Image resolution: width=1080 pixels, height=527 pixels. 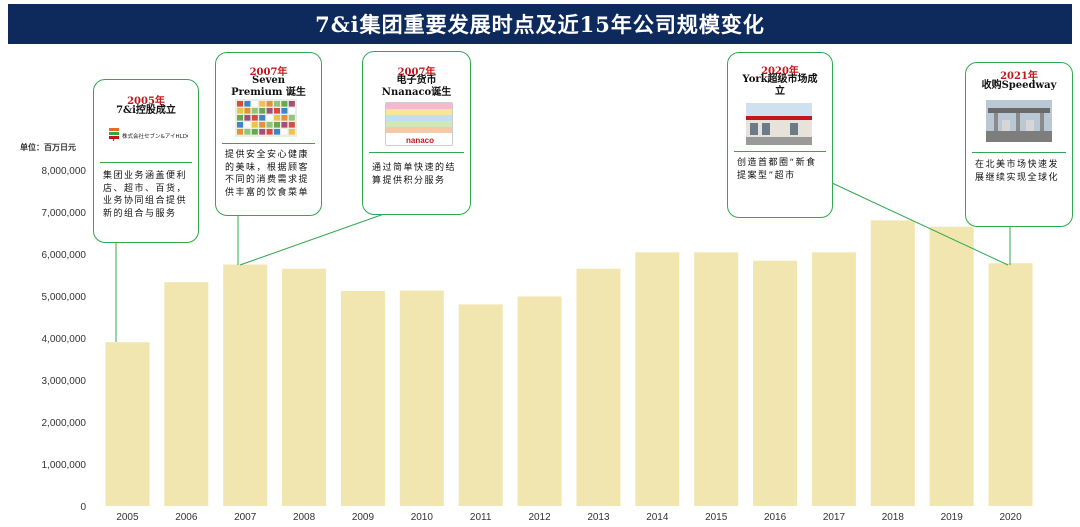 I want to click on callout-2021-speedway: 2021年 收购Speedway 在北美市场快速发展继续实现全球化, so click(x=1019, y=144).